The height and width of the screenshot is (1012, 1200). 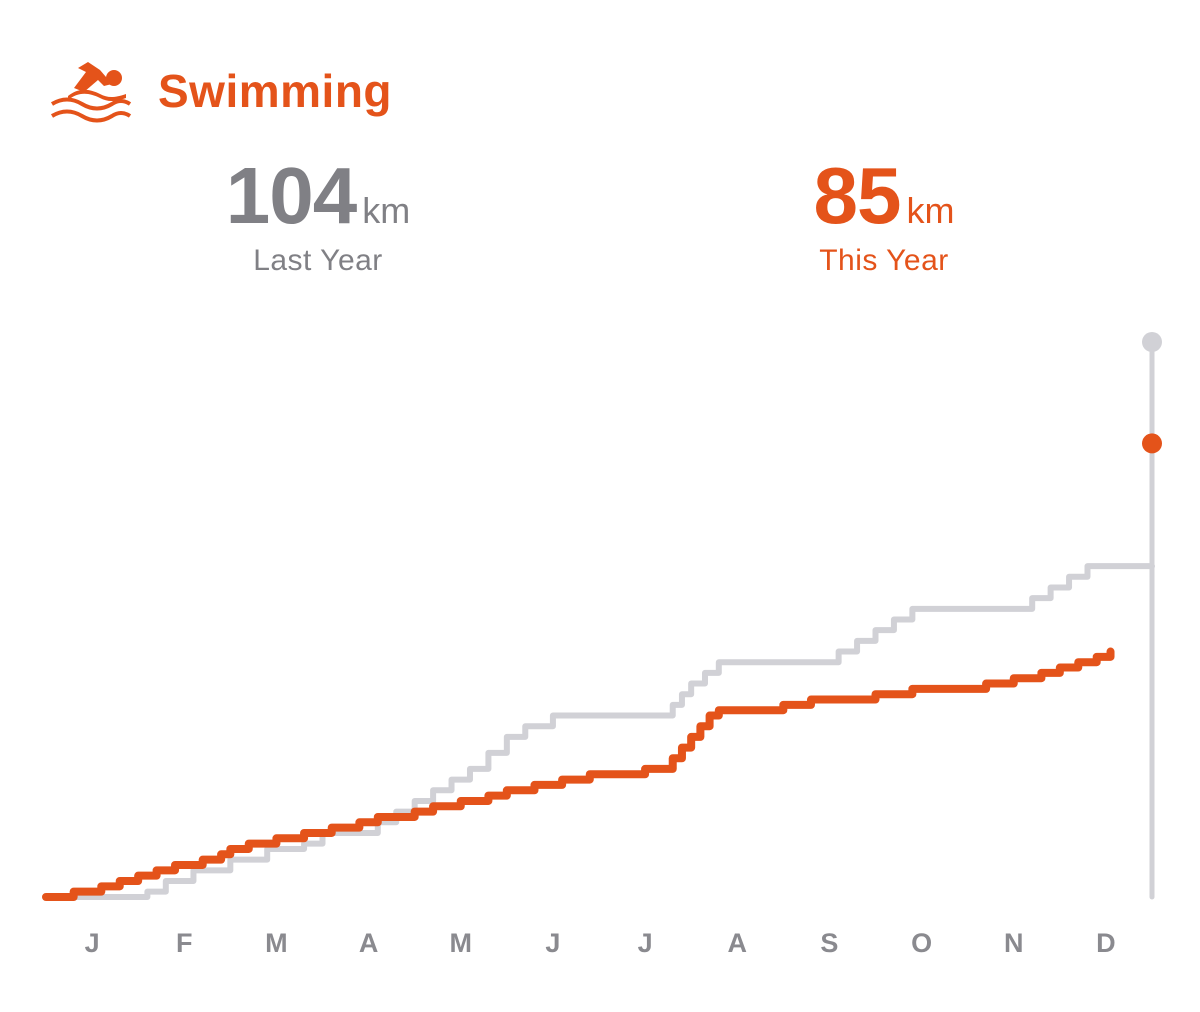 I want to click on last-year-caption: Last Year, so click(x=318, y=260).